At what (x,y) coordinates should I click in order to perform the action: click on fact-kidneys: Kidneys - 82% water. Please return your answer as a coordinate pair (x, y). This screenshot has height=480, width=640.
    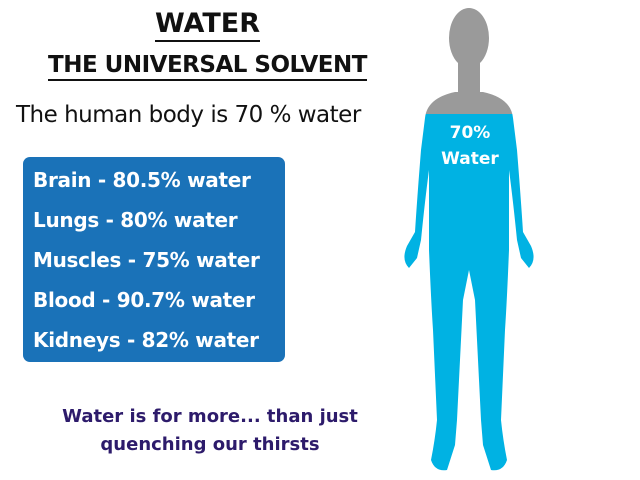
    Looking at the image, I should click on (146, 340).